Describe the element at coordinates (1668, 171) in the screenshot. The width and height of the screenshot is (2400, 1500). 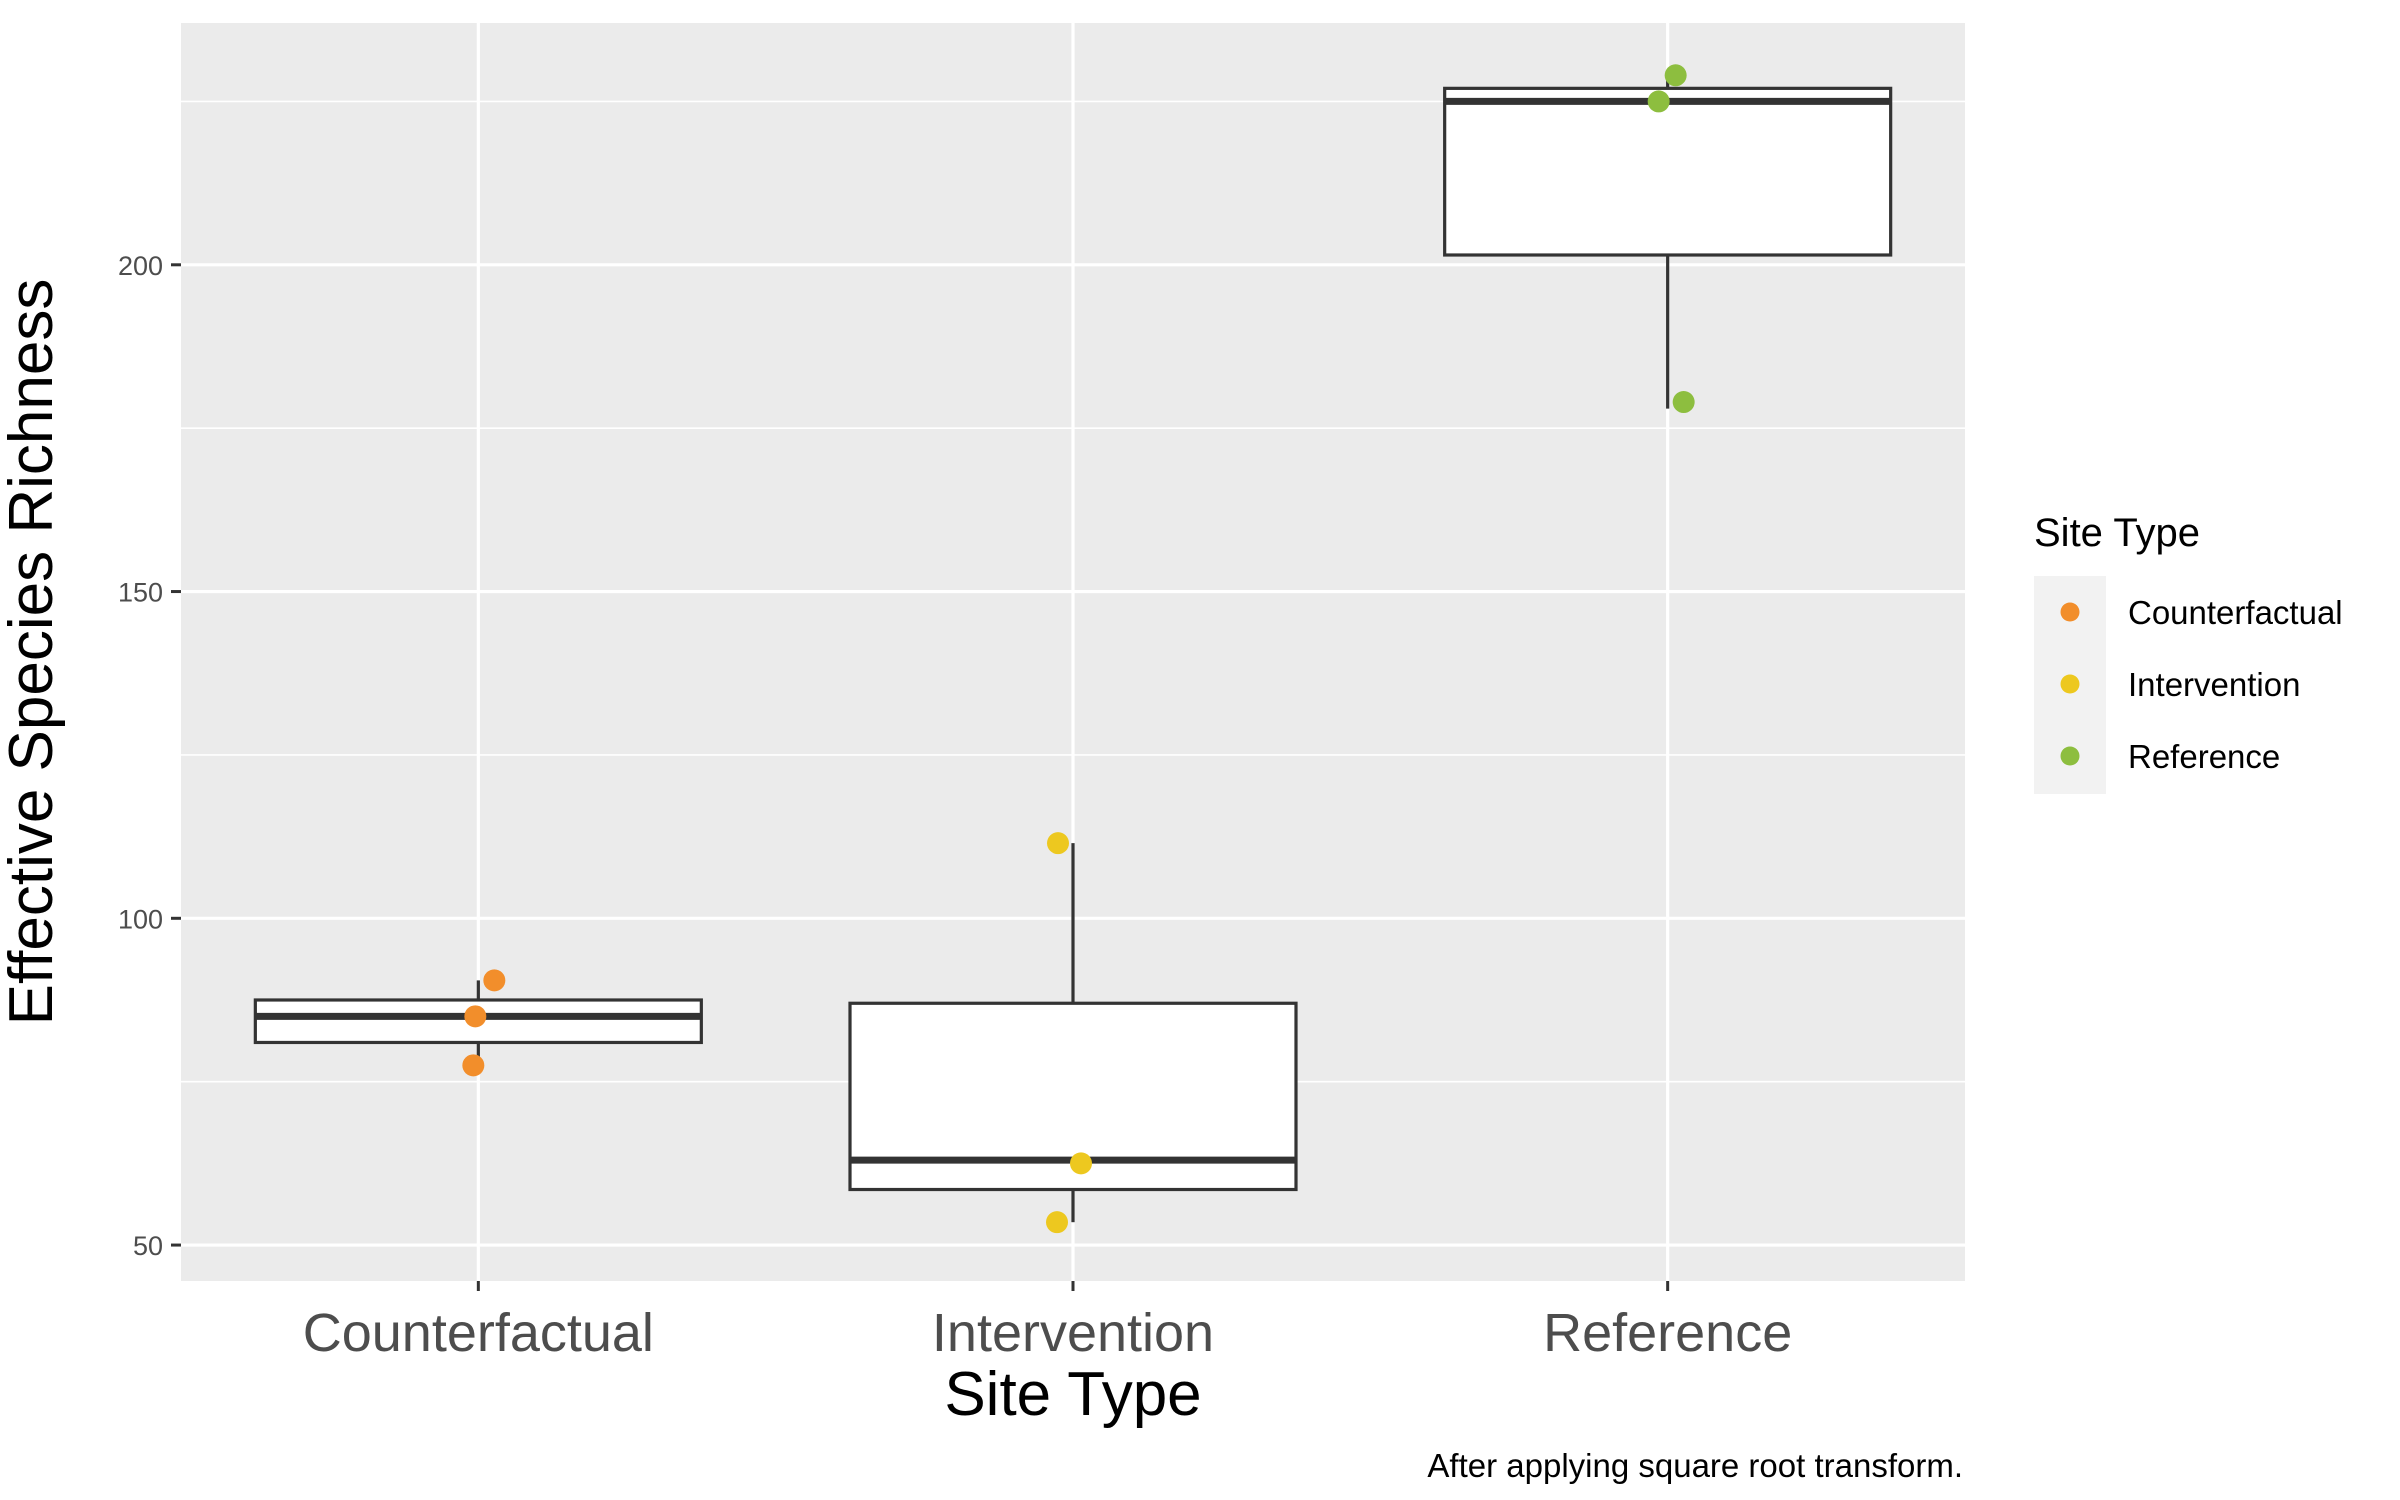
I see `box-iqr` at that location.